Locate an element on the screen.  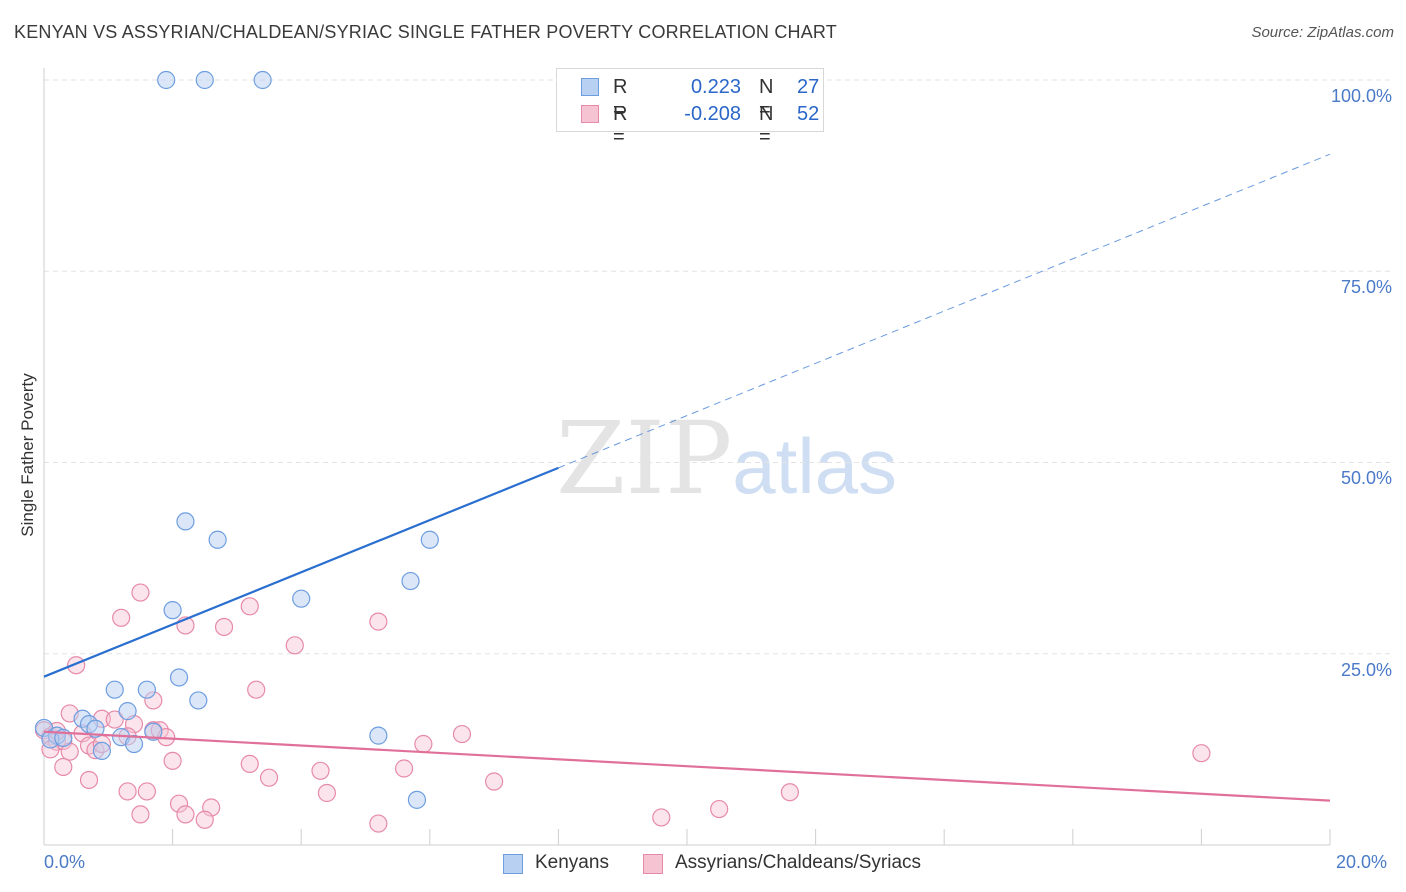
stats-legend: R = 0.223 N = 27 R = -0.208 N = 52 is located at coordinates (690, 108).